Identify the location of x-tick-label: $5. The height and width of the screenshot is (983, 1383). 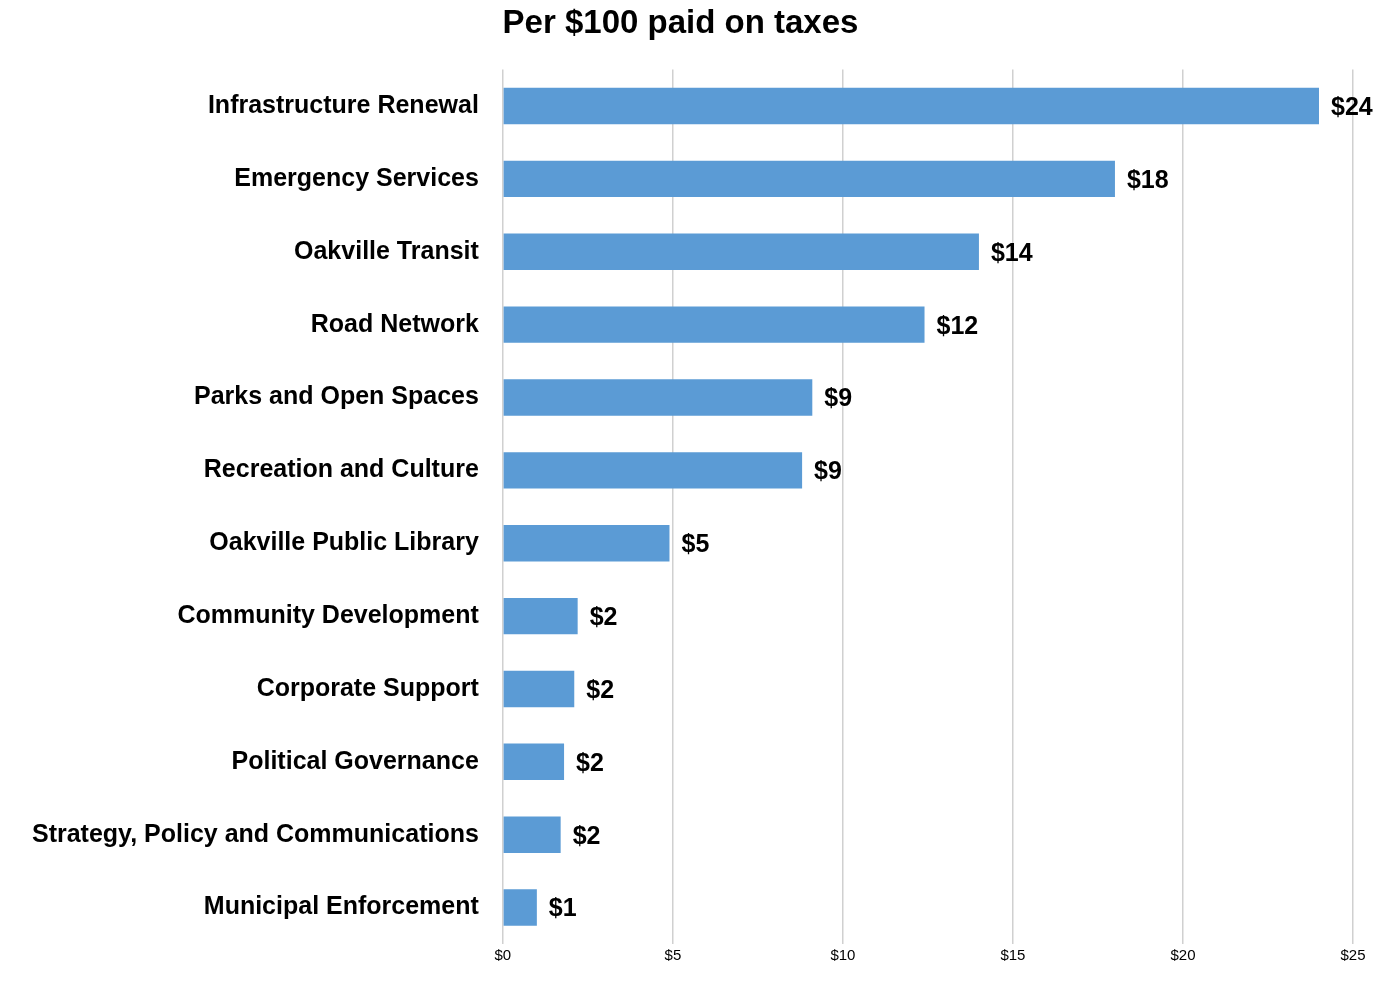
(673, 955).